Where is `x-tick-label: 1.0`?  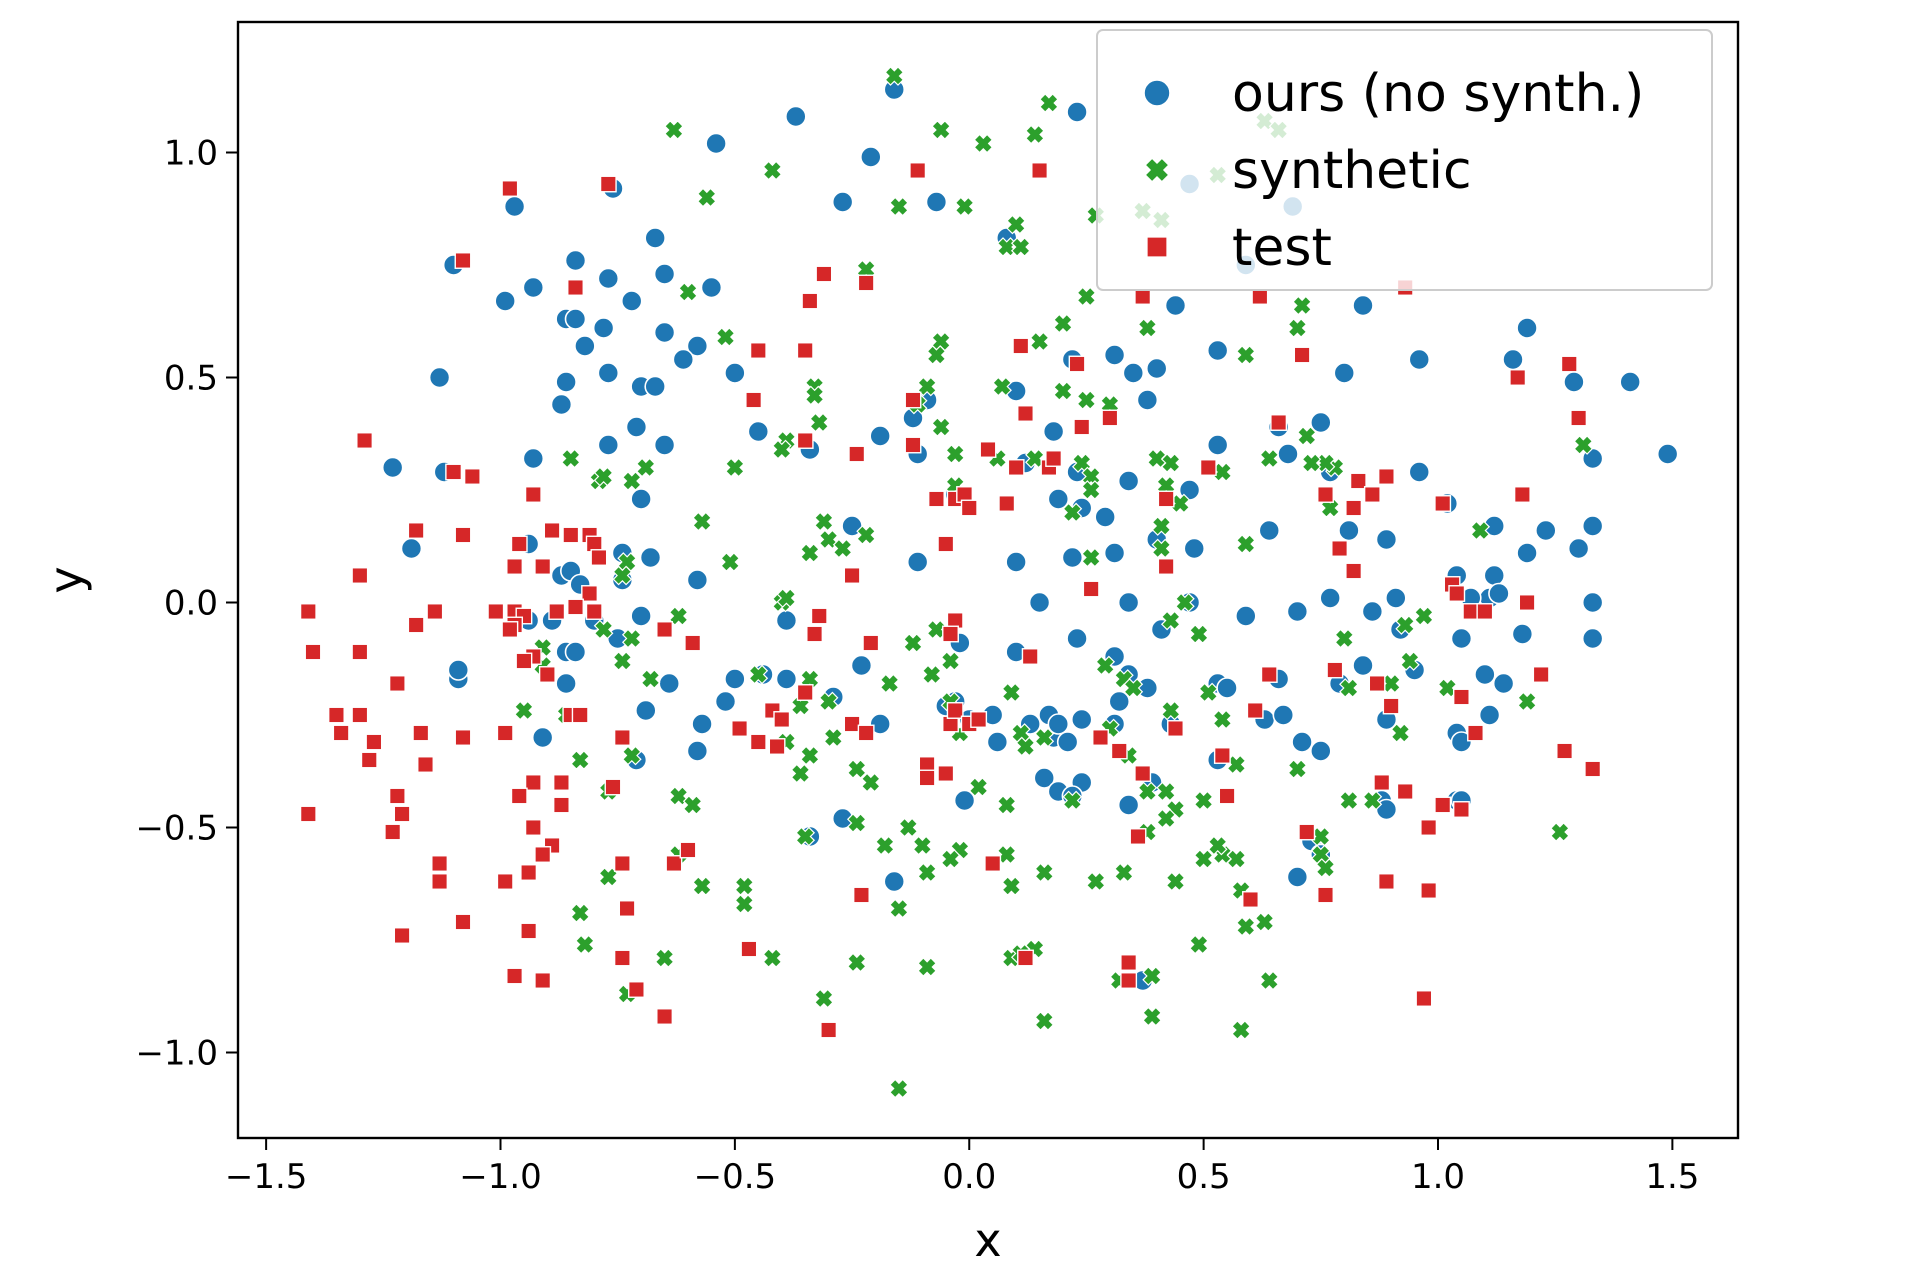
x-tick-label: 1.0 is located at coordinates (1438, 1177).